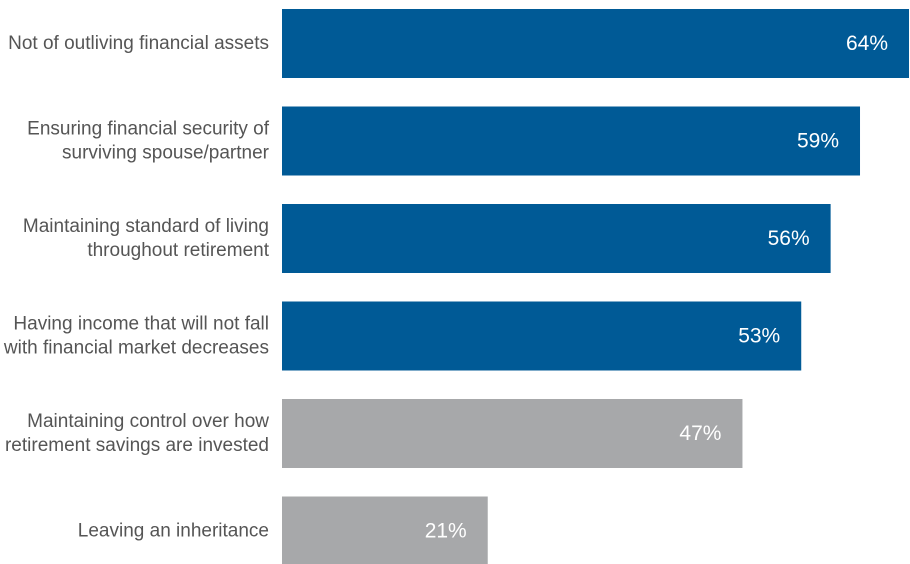  Describe the element at coordinates (446, 531) in the screenshot. I see `bar-value-label: 21%` at that location.